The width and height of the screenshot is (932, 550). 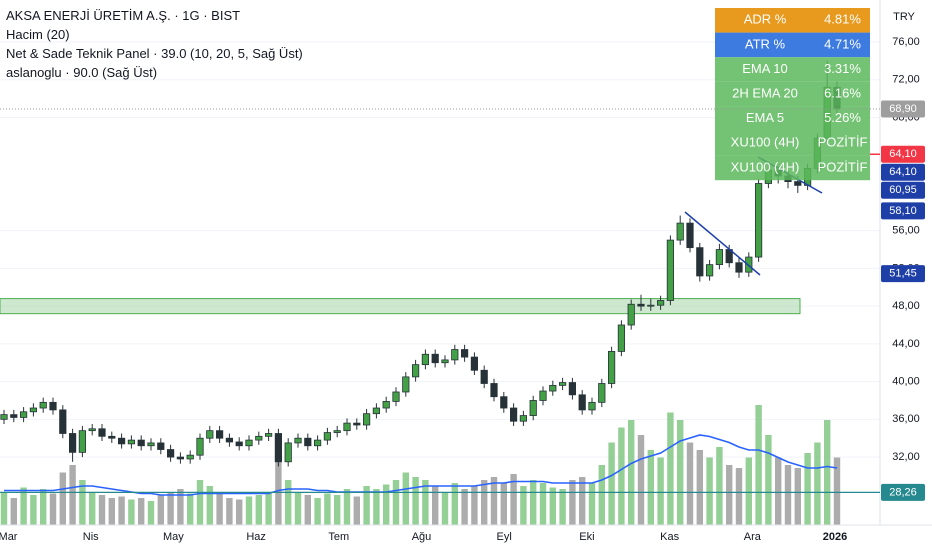 I want to click on price-label: 28,26, so click(x=903, y=492).